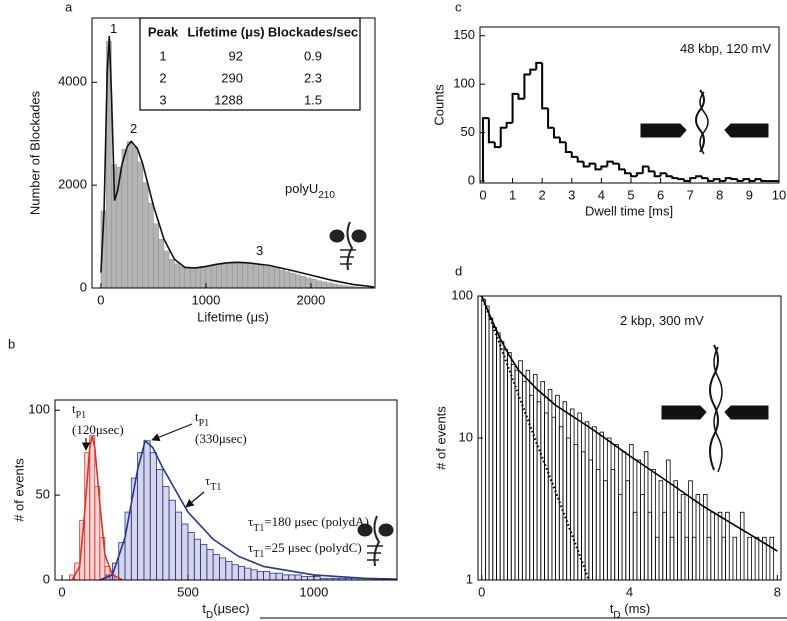  What do you see at coordinates (72, 184) in the screenshot?
I see `y-tick-label: 2000` at bounding box center [72, 184].